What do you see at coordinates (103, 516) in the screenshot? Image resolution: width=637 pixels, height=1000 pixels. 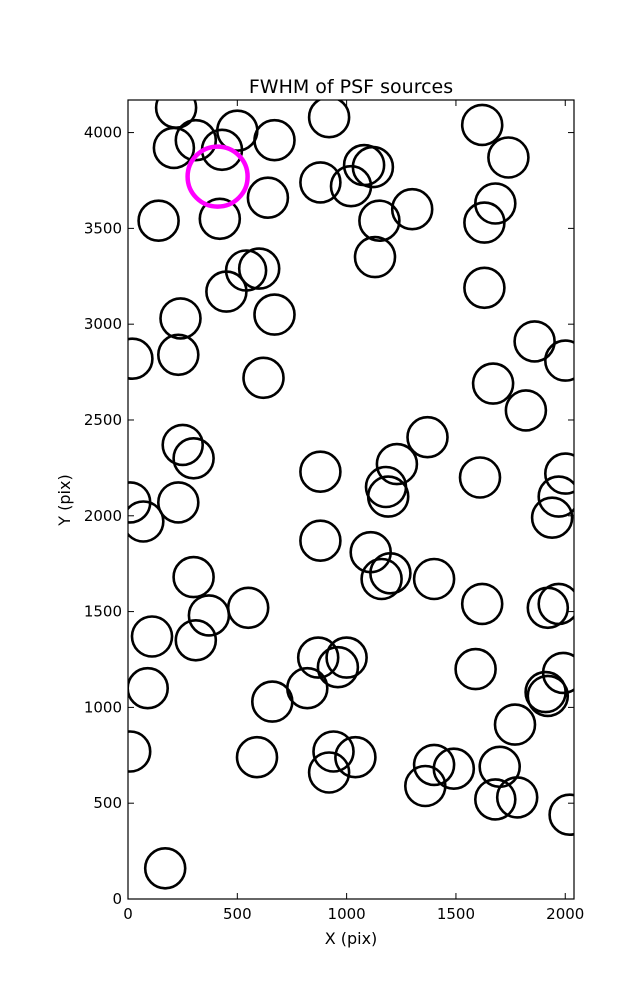 I see `y-tick-label: 2000` at bounding box center [103, 516].